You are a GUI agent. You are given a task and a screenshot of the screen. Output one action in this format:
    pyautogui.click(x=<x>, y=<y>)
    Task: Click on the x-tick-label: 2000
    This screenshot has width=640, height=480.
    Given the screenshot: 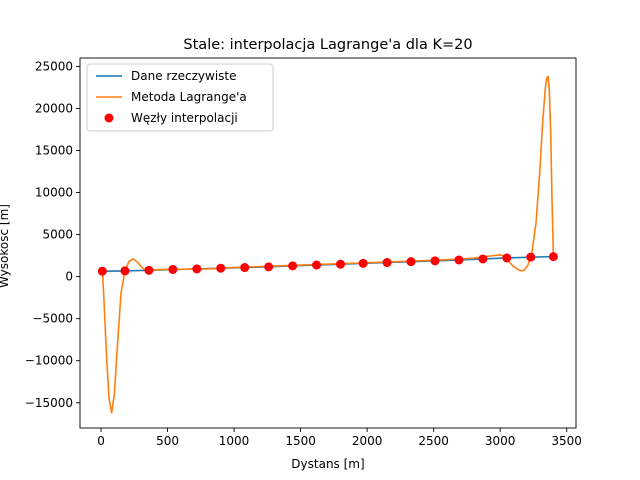 What is the action you would take?
    pyautogui.click(x=367, y=441)
    